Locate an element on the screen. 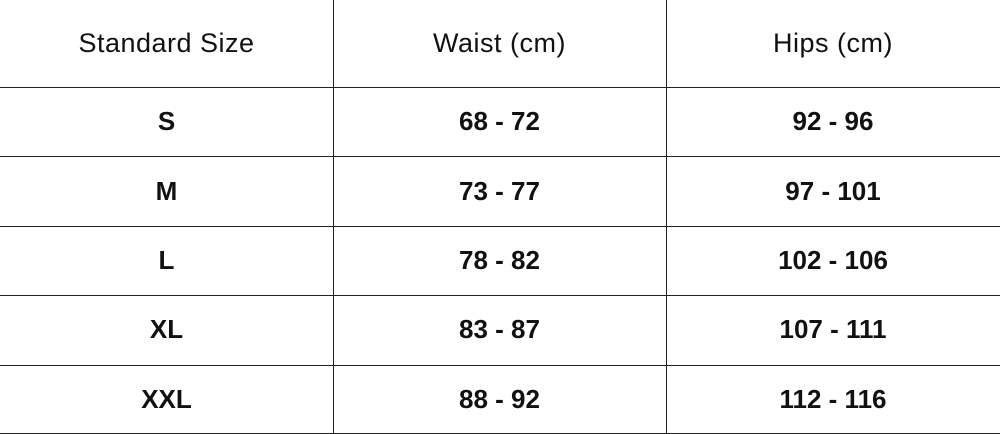 The height and width of the screenshot is (434, 1000). table-cell: XXL is located at coordinates (166, 398).